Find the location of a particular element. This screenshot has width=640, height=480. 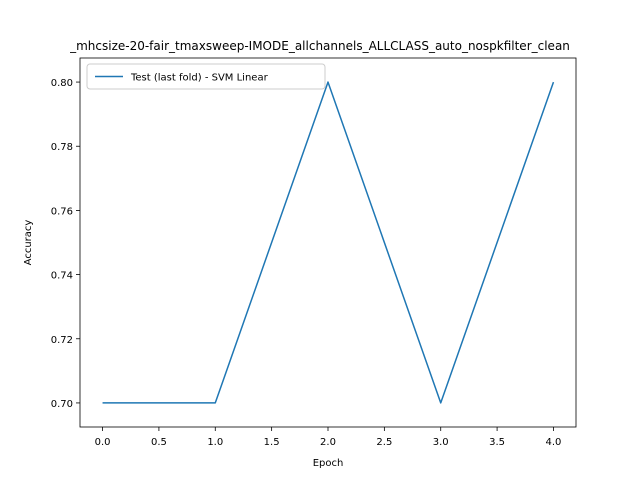

x-tick-label: 0.0 is located at coordinates (103, 442).